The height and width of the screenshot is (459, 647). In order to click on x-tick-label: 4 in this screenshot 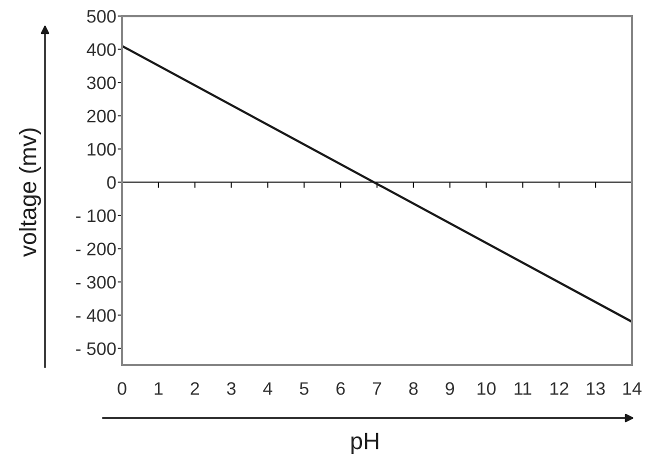, I will do `click(267, 388)`.